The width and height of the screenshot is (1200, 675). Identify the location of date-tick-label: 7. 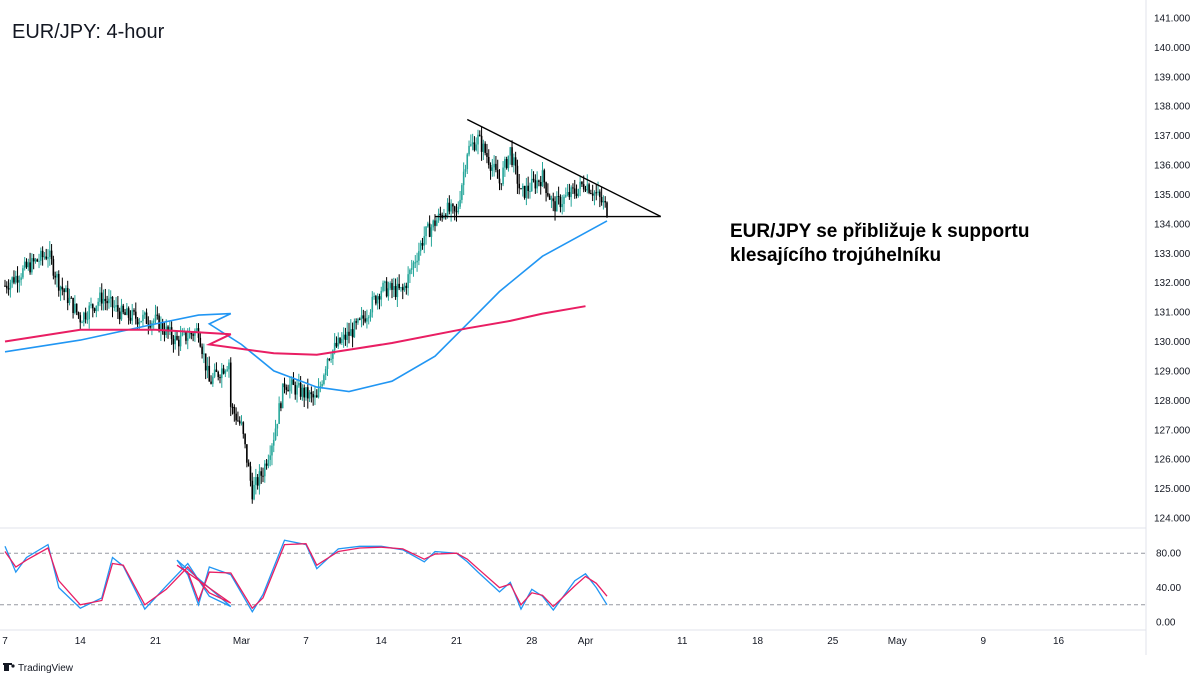
(5, 641).